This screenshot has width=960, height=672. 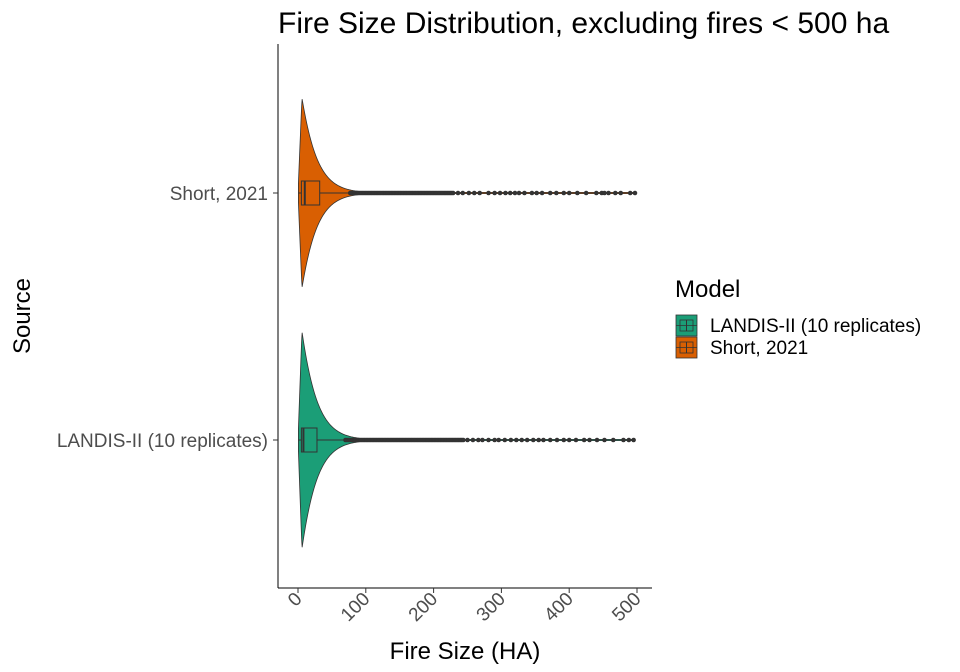 I want to click on legend-label: LANDIS-II (10 replicates), so click(x=815, y=326).